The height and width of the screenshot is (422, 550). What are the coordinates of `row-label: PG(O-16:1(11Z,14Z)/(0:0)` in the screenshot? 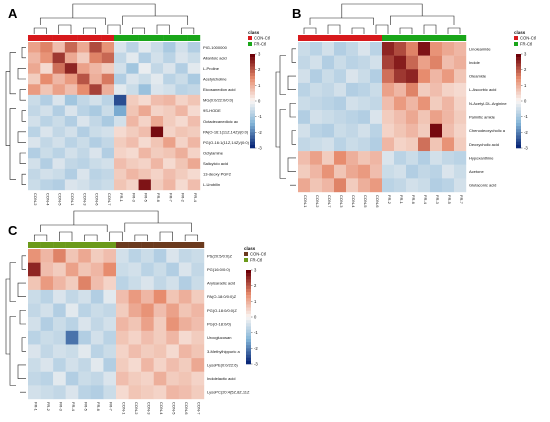 It's located at (226, 142).